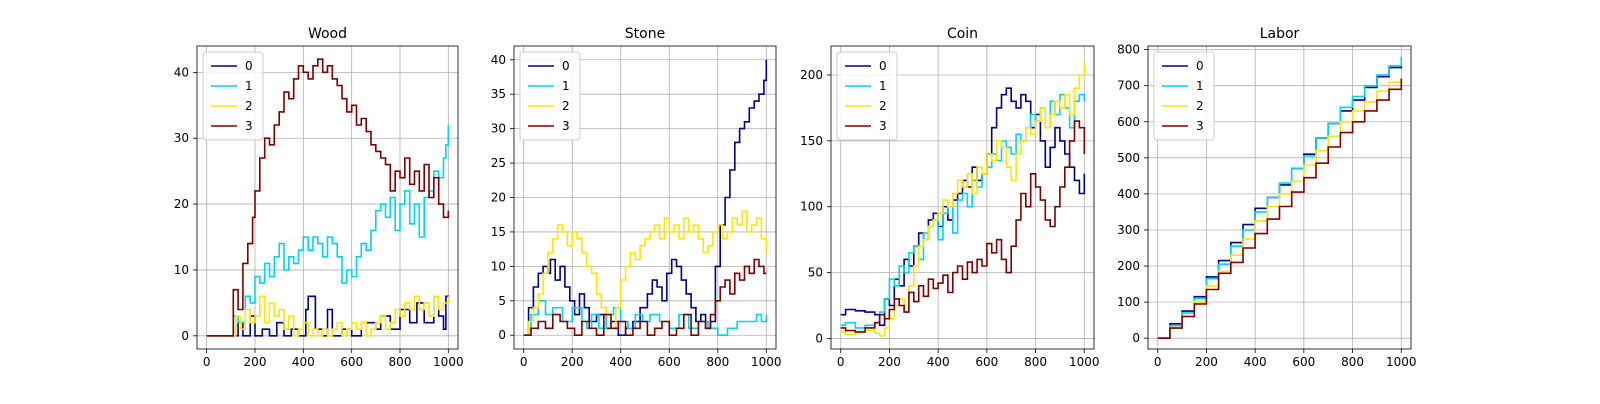 This screenshot has height=404, width=1600. I want to click on chart-stone-xtick-label: 400, so click(620, 362).